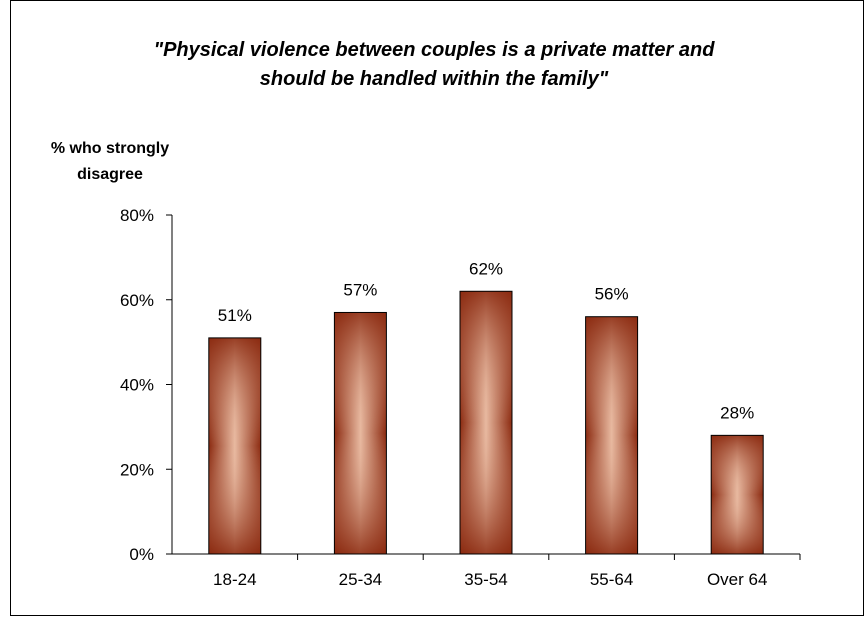  Describe the element at coordinates (137, 215) in the screenshot. I see `y-tick-label: 80%` at that location.